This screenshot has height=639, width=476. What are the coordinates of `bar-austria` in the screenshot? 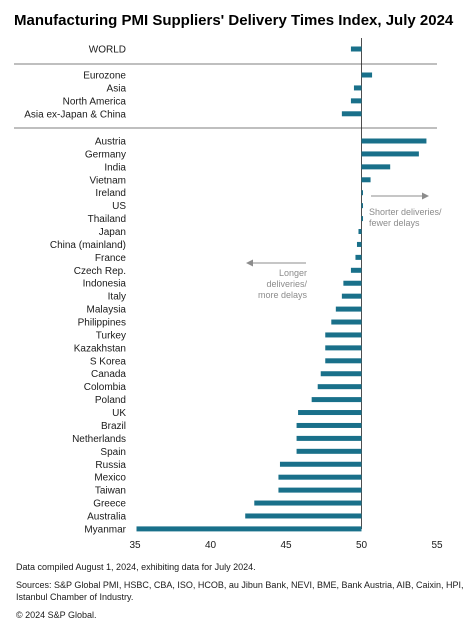 It's located at (394, 141).